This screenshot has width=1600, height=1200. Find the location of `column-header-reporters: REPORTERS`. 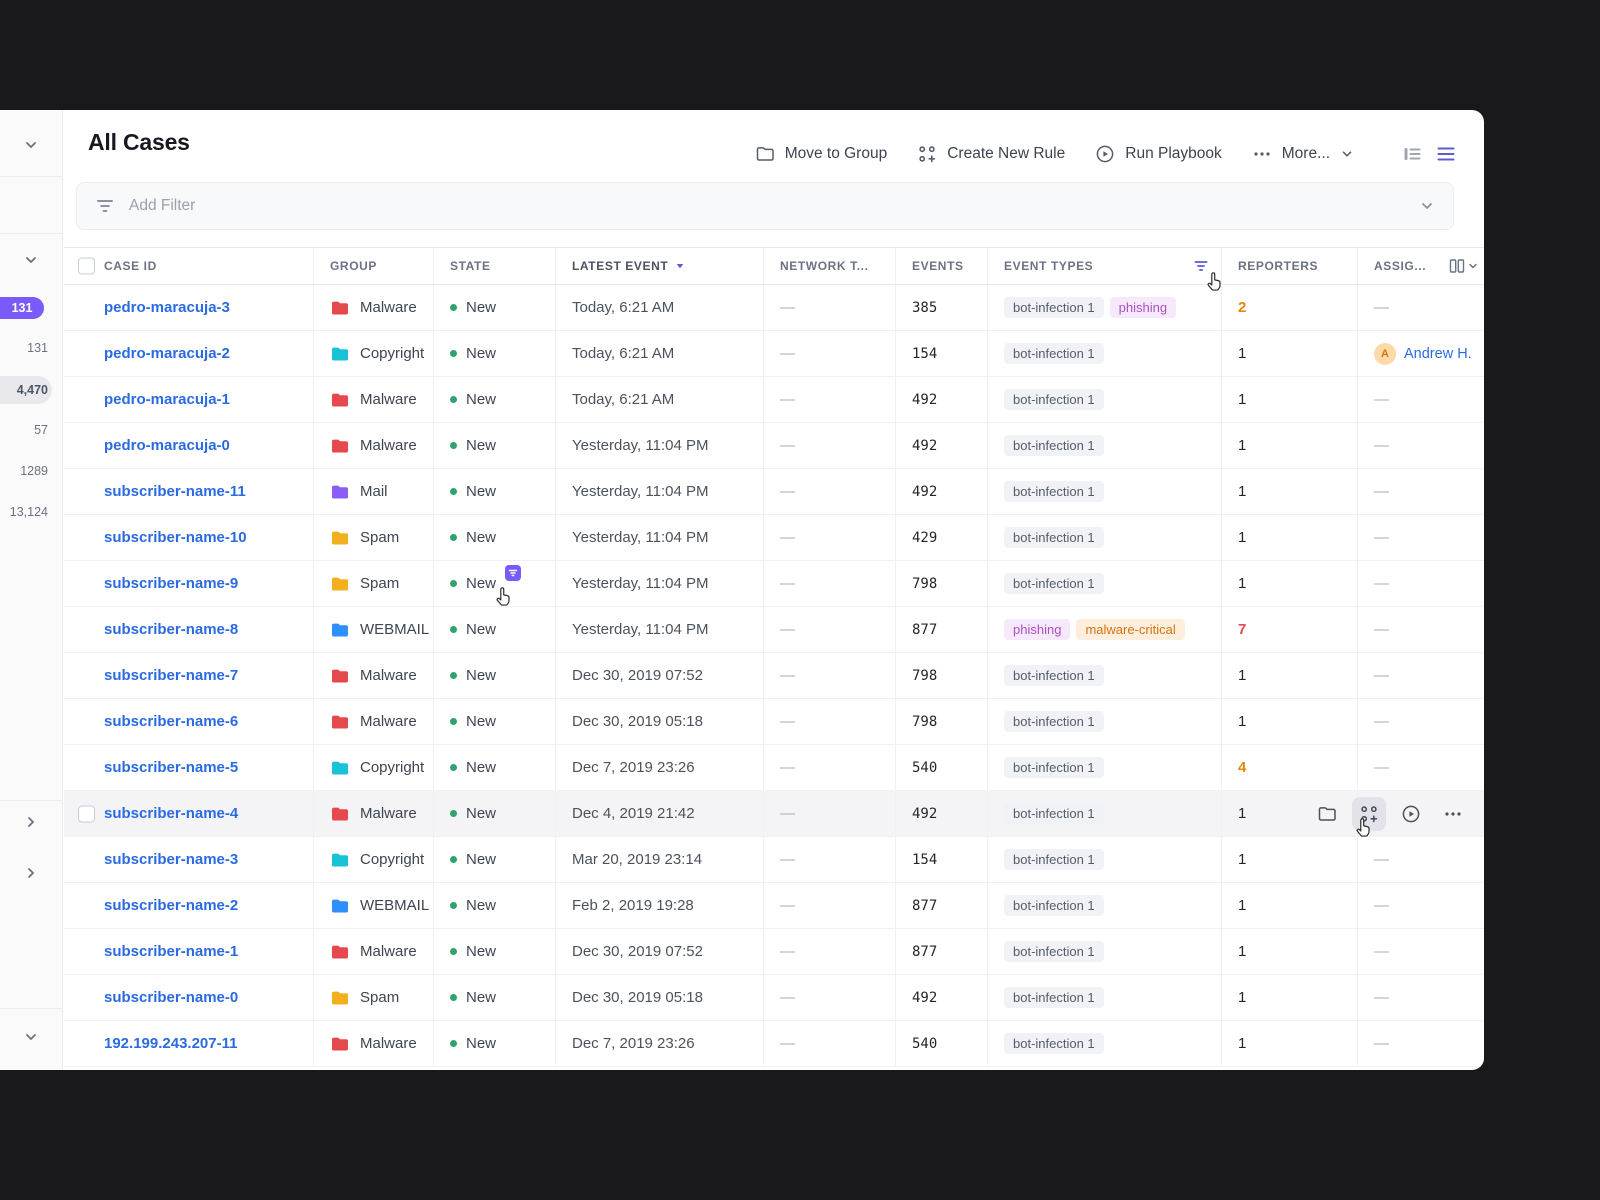

column-header-reporters: REPORTERS is located at coordinates (1290, 266).